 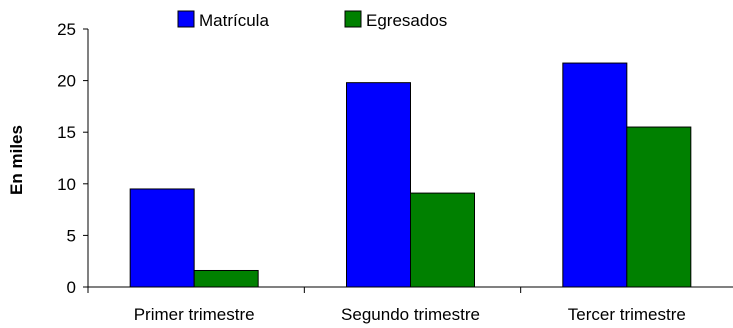 I want to click on legend-label: Matrícula, so click(x=234, y=20).